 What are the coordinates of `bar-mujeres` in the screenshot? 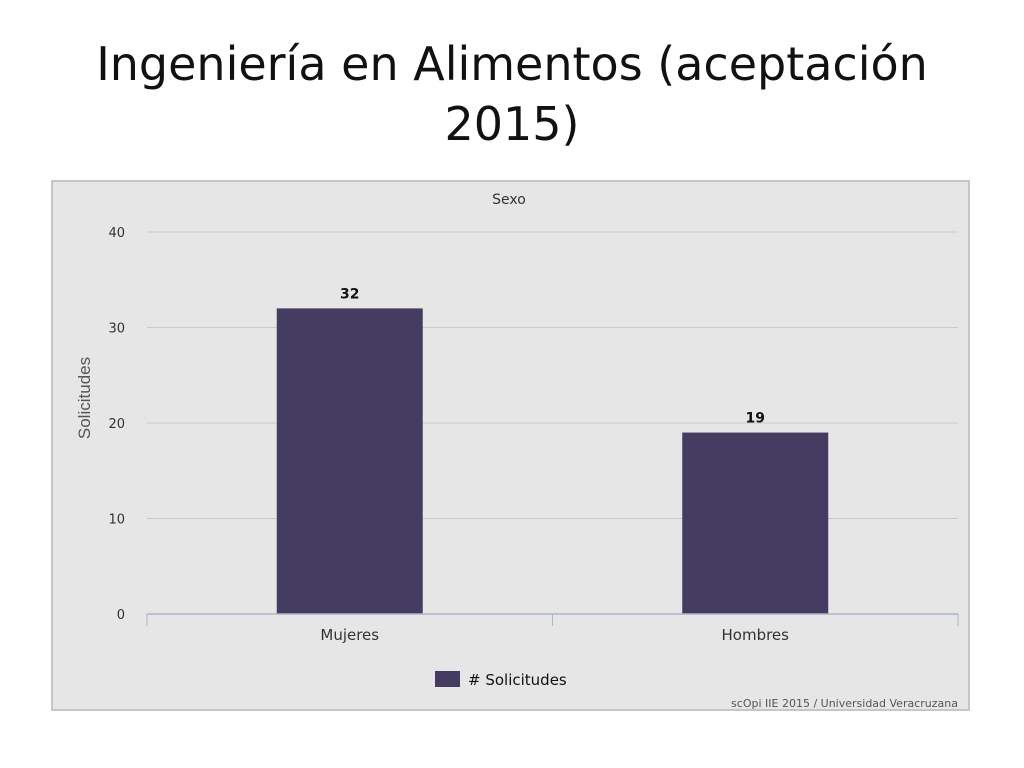 It's located at (349, 461).